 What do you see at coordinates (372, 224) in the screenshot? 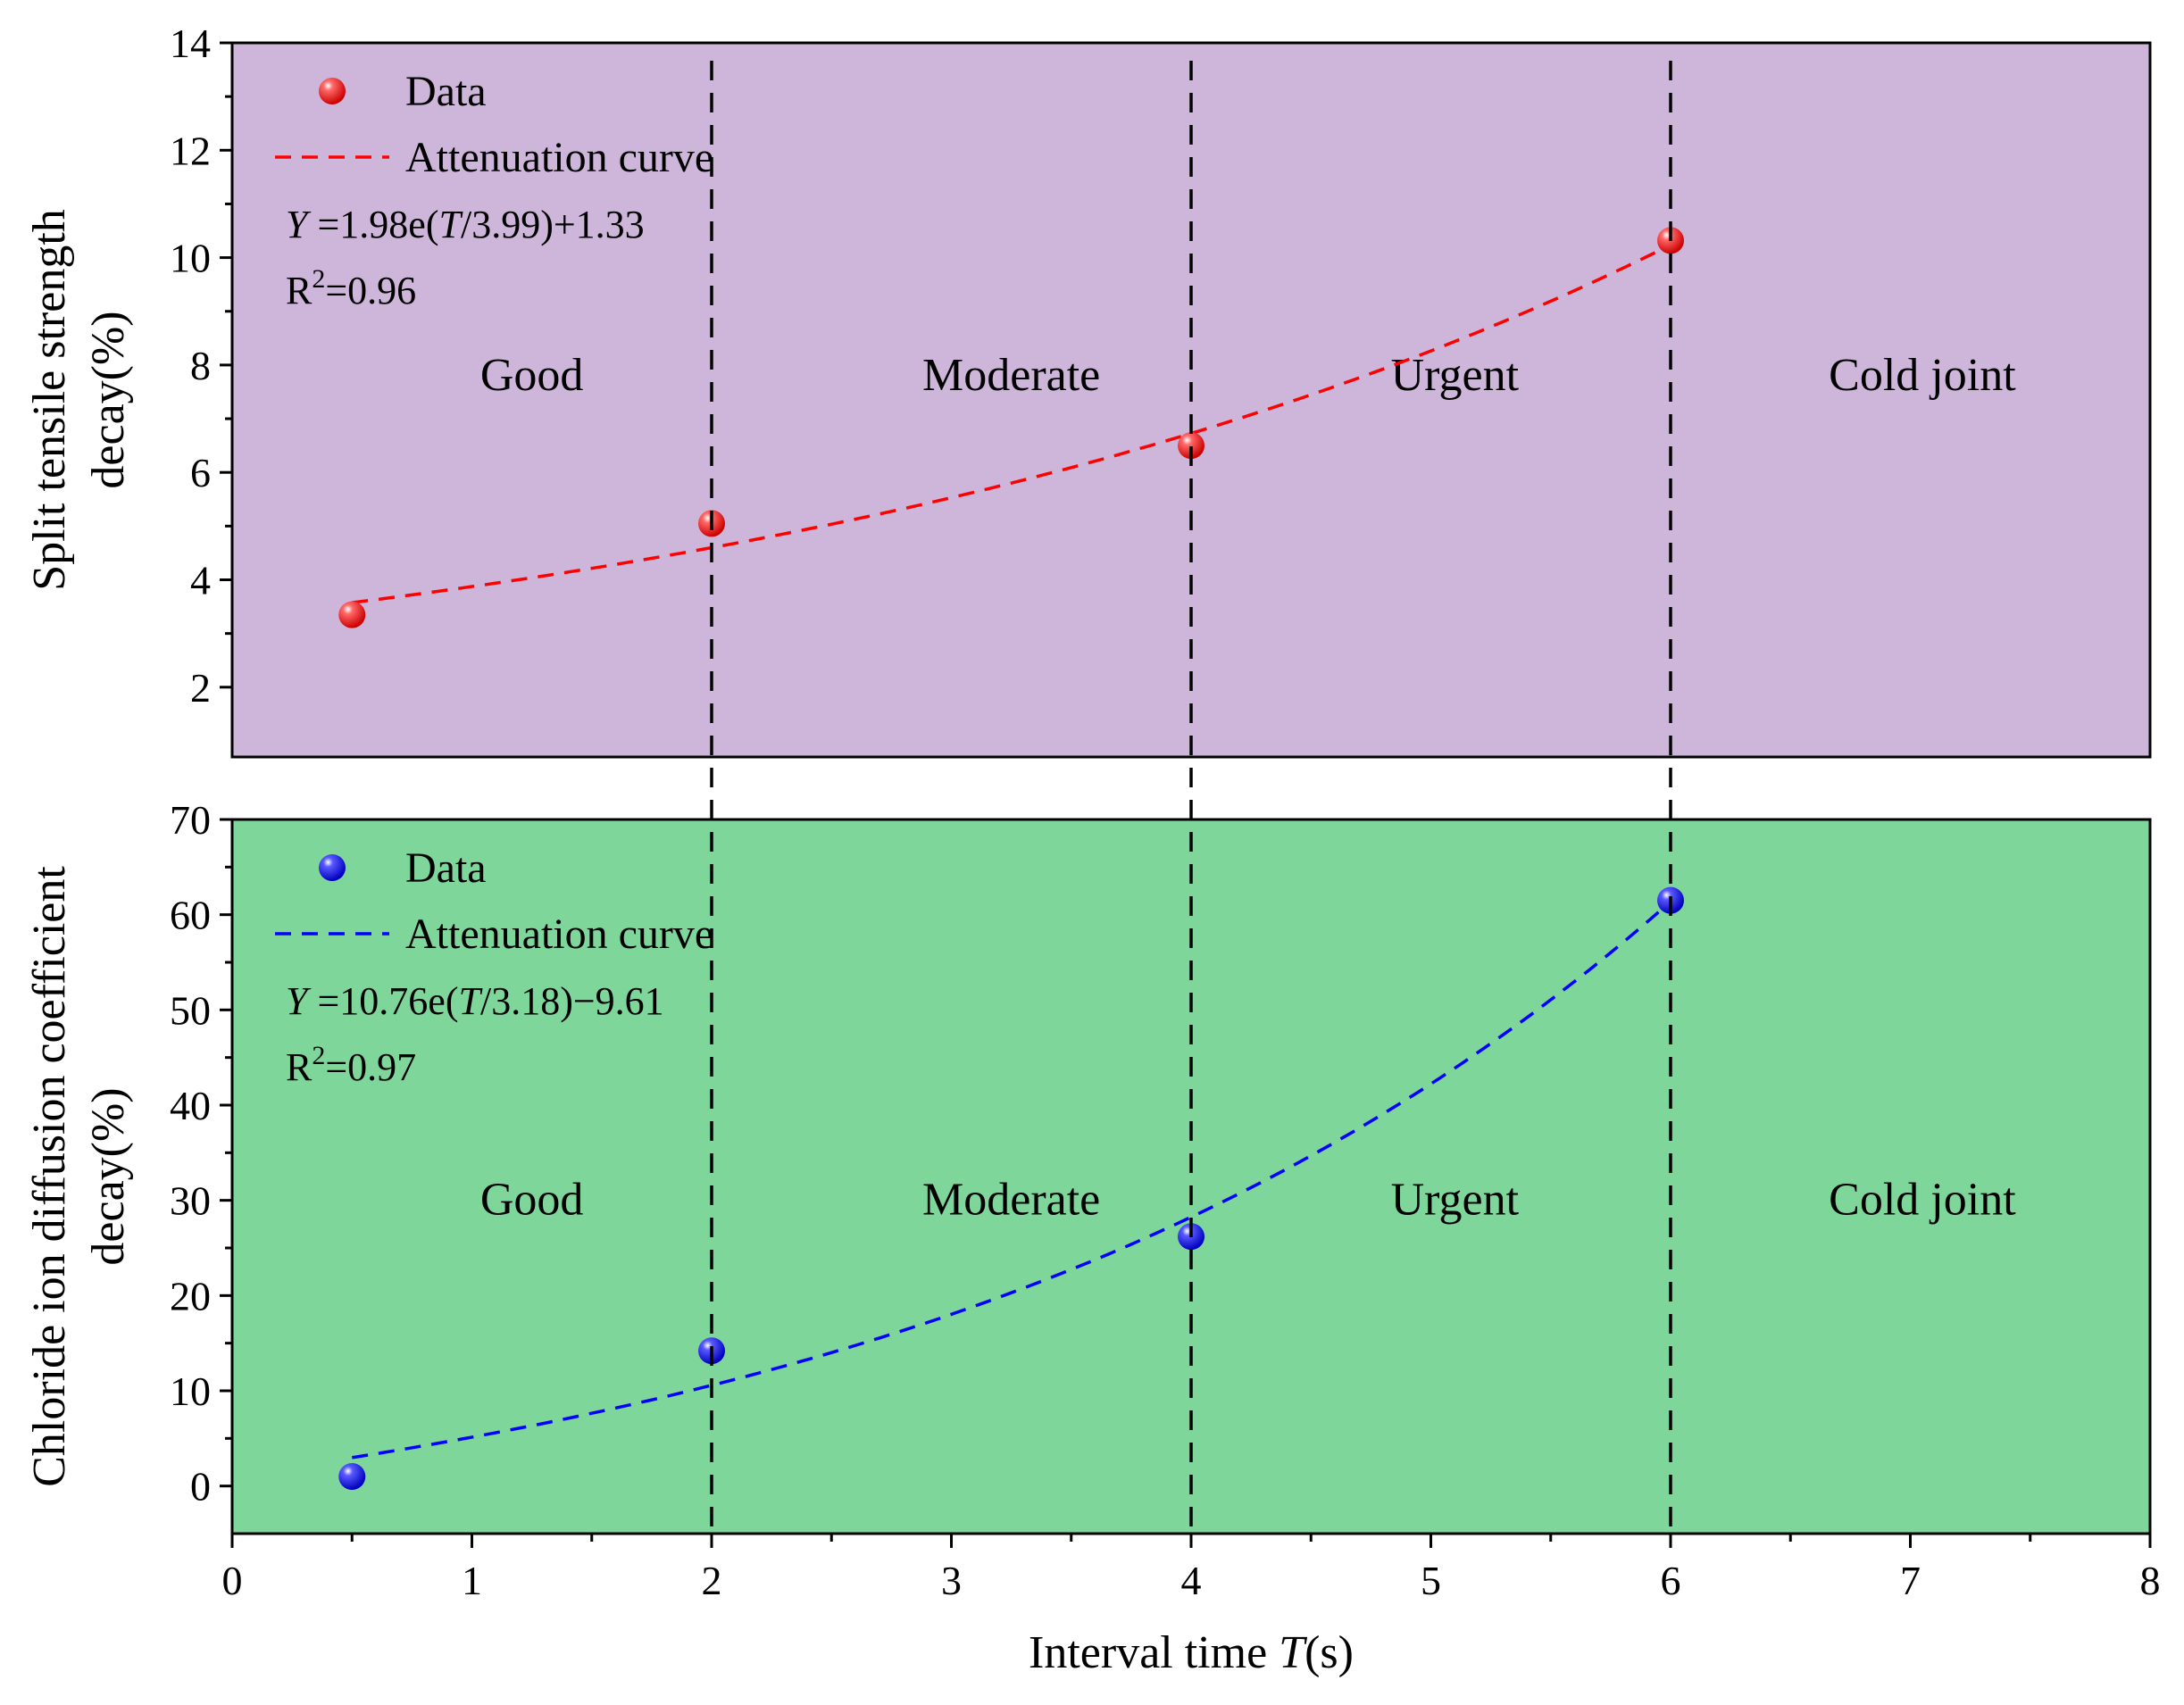
I see `eq-pre: =1.98e(` at bounding box center [372, 224].